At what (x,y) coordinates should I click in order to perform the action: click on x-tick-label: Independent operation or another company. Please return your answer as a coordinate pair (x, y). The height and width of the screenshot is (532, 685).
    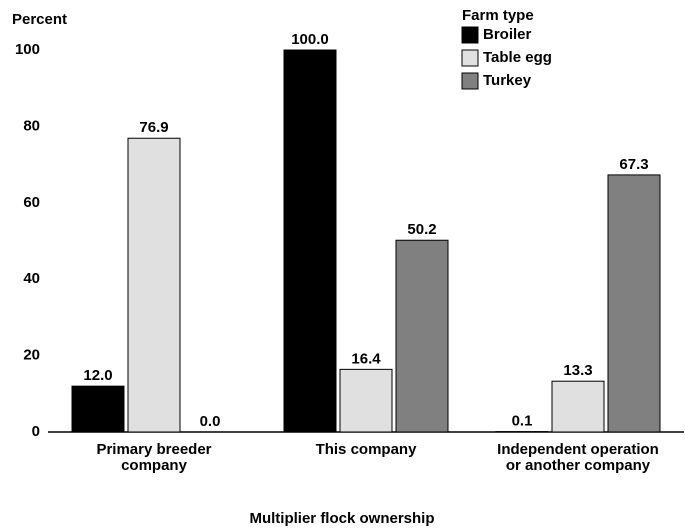
    Looking at the image, I should click on (578, 457).